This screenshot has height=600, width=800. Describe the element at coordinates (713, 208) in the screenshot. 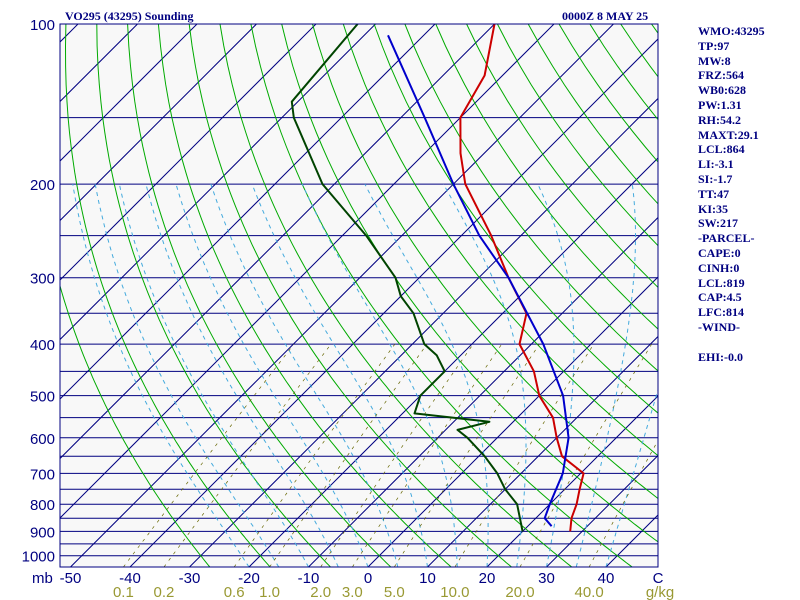

I see `index-item: KI:35` at that location.